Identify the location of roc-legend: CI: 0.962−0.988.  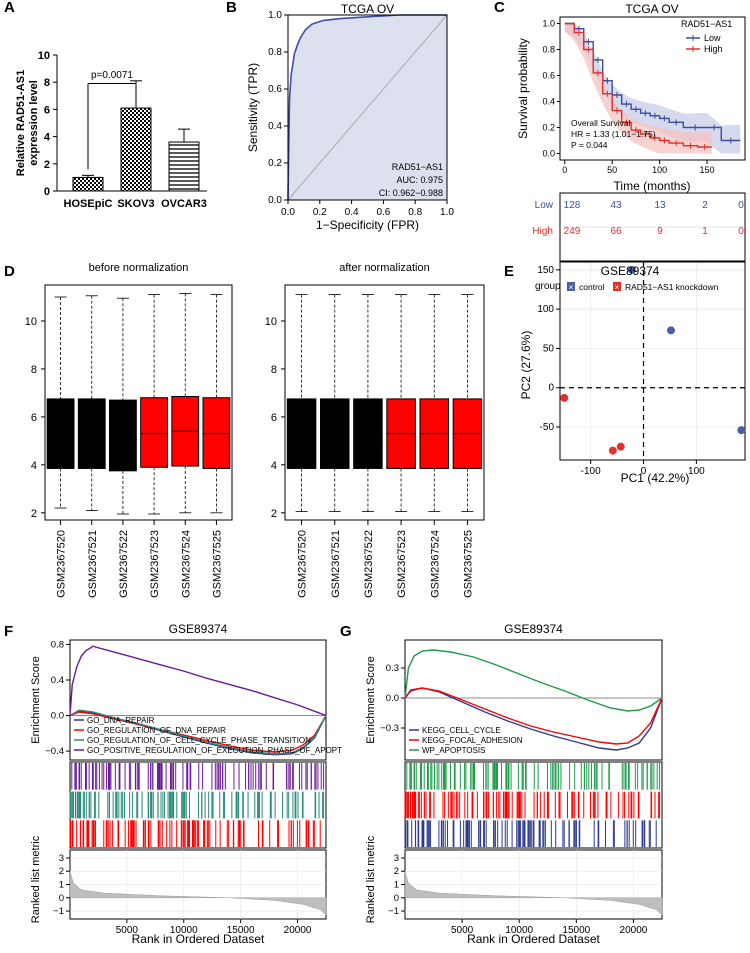
(411, 193).